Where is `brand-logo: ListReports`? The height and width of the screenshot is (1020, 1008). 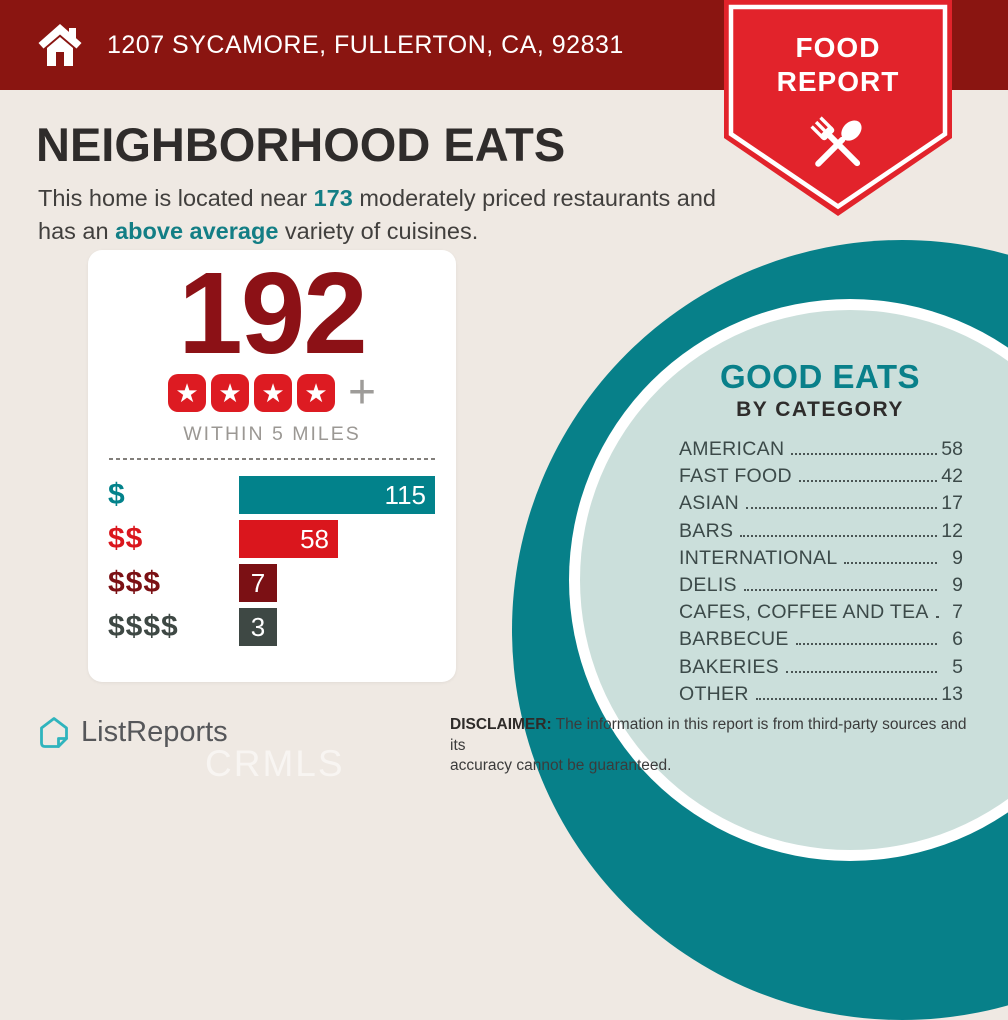 brand-logo: ListReports is located at coordinates (132, 732).